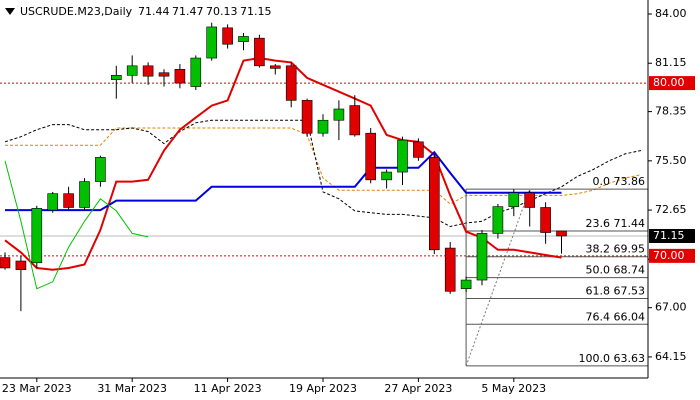 The height and width of the screenshot is (400, 700). Describe the element at coordinates (671, 111) in the screenshot. I see `y-tick-label: 78.35` at that location.